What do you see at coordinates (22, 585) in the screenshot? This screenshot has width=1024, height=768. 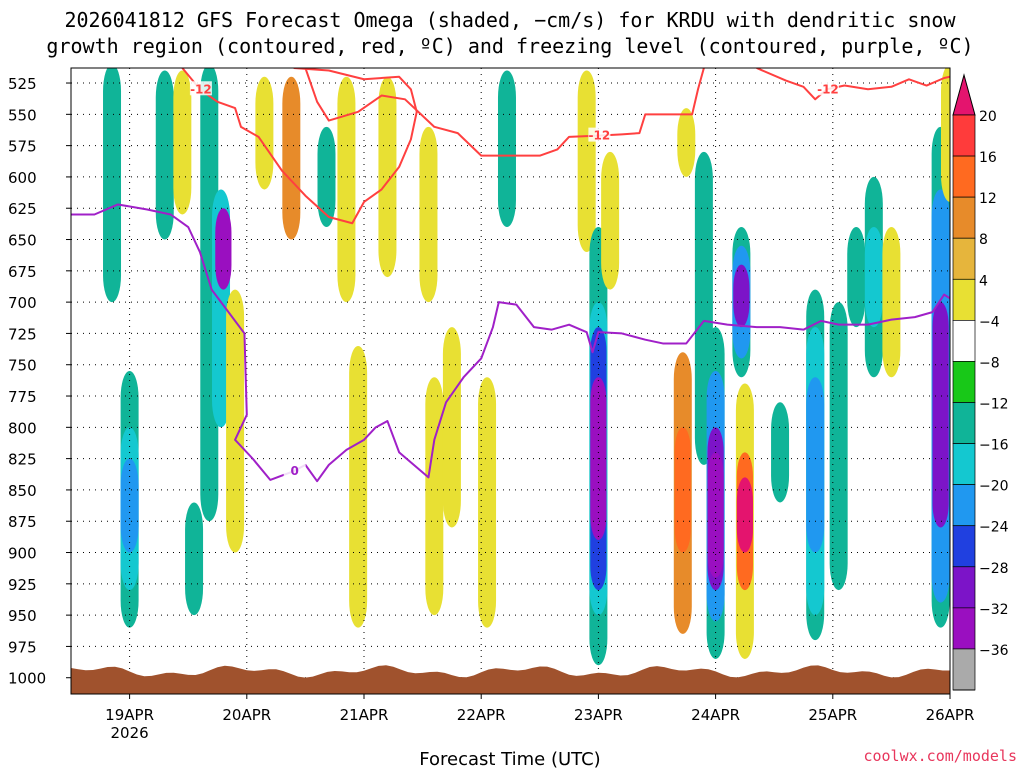 I see `y-tick-label: 925` at bounding box center [22, 585].